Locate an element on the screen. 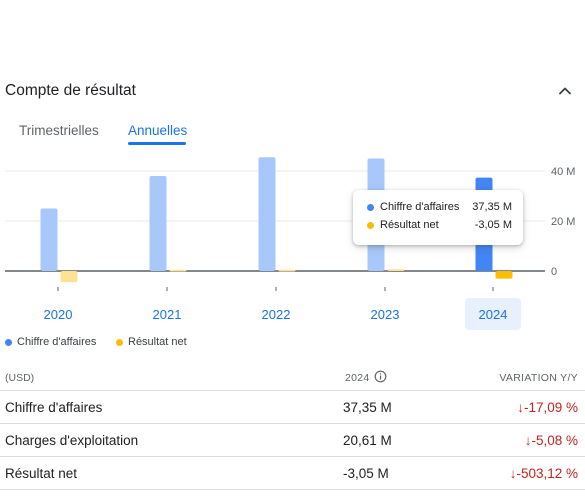 The image size is (585, 500). tooltip-row-net-income: Résultat net -3,05 M is located at coordinates (439, 225).